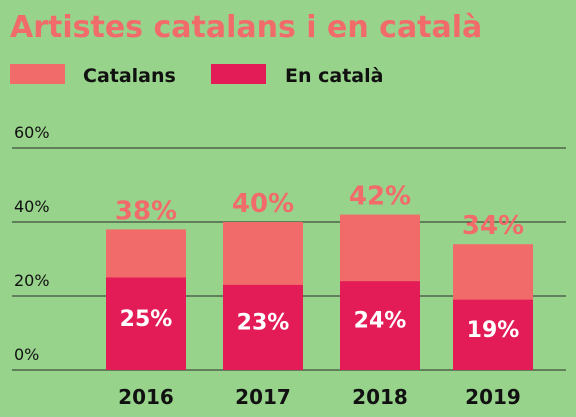  Describe the element at coordinates (380, 321) in the screenshot. I see `data-label-en-catala-2018: 24%` at that location.